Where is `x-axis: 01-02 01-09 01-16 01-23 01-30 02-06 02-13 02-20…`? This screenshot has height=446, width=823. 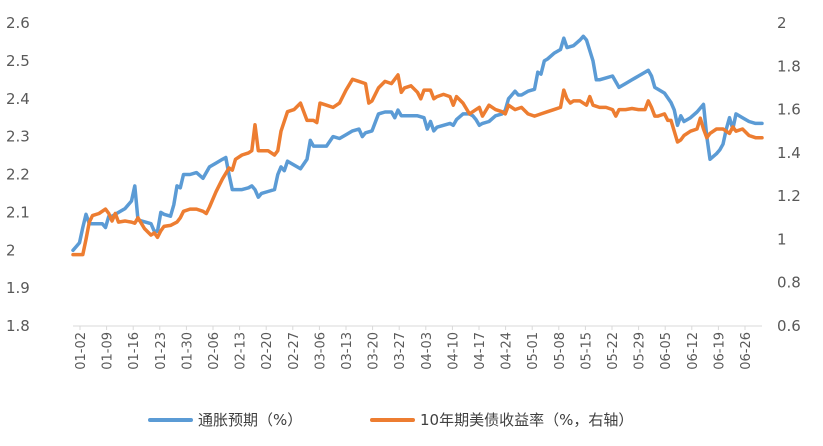
x-axis: 01-02 01-09 01-16 01-23 01-30 02-06 02-13 02-20… is located at coordinates (414, 348).